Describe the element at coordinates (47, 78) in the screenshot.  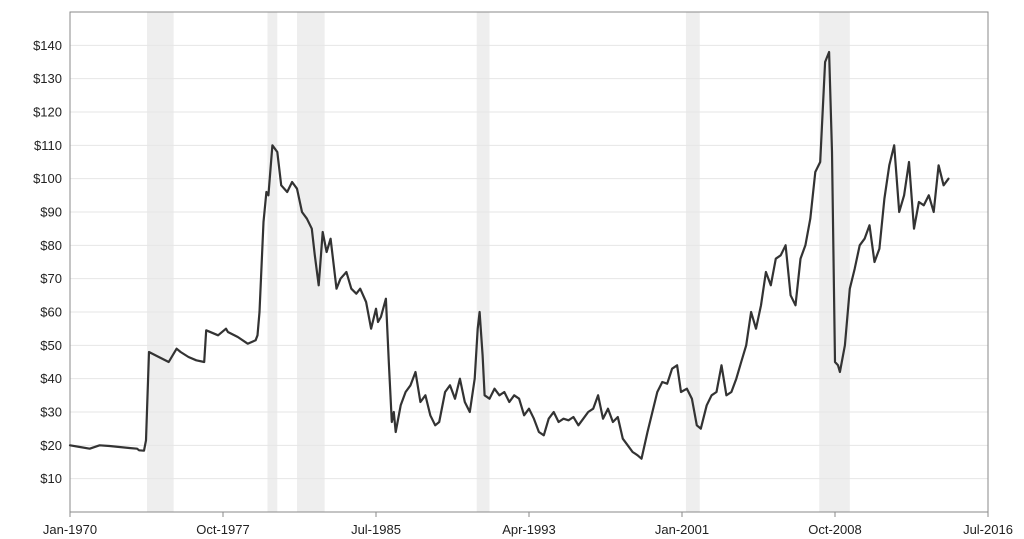
I see `y-tick-label: $130` at that location.